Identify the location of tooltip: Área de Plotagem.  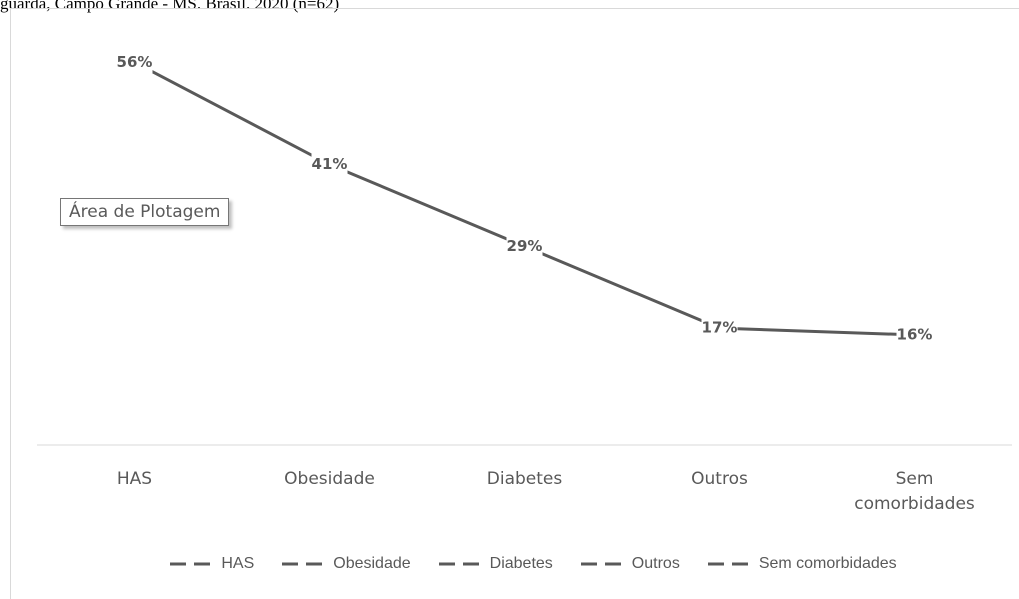
(145, 212).